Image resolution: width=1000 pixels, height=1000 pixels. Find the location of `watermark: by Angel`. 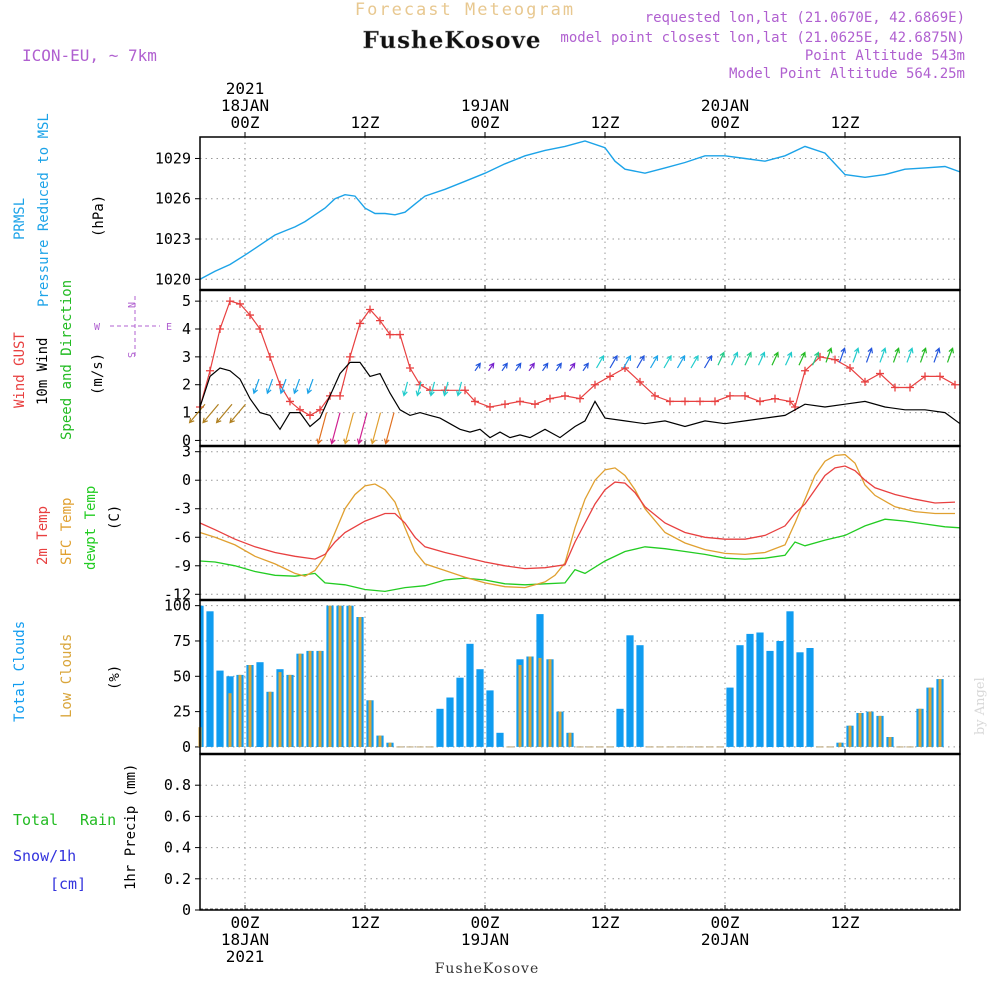

watermark: by Angel is located at coordinates (980, 706).